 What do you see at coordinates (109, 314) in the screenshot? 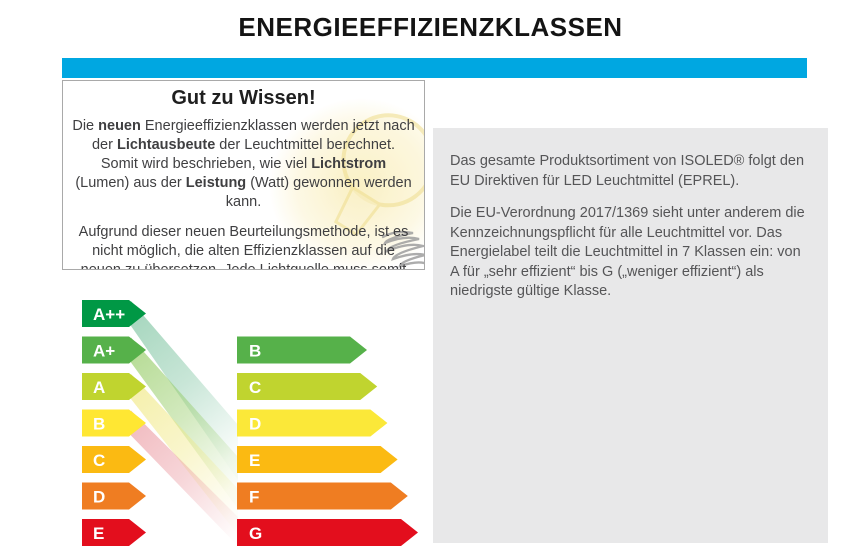
I see `energy-arrow-old-label: A++` at bounding box center [109, 314].